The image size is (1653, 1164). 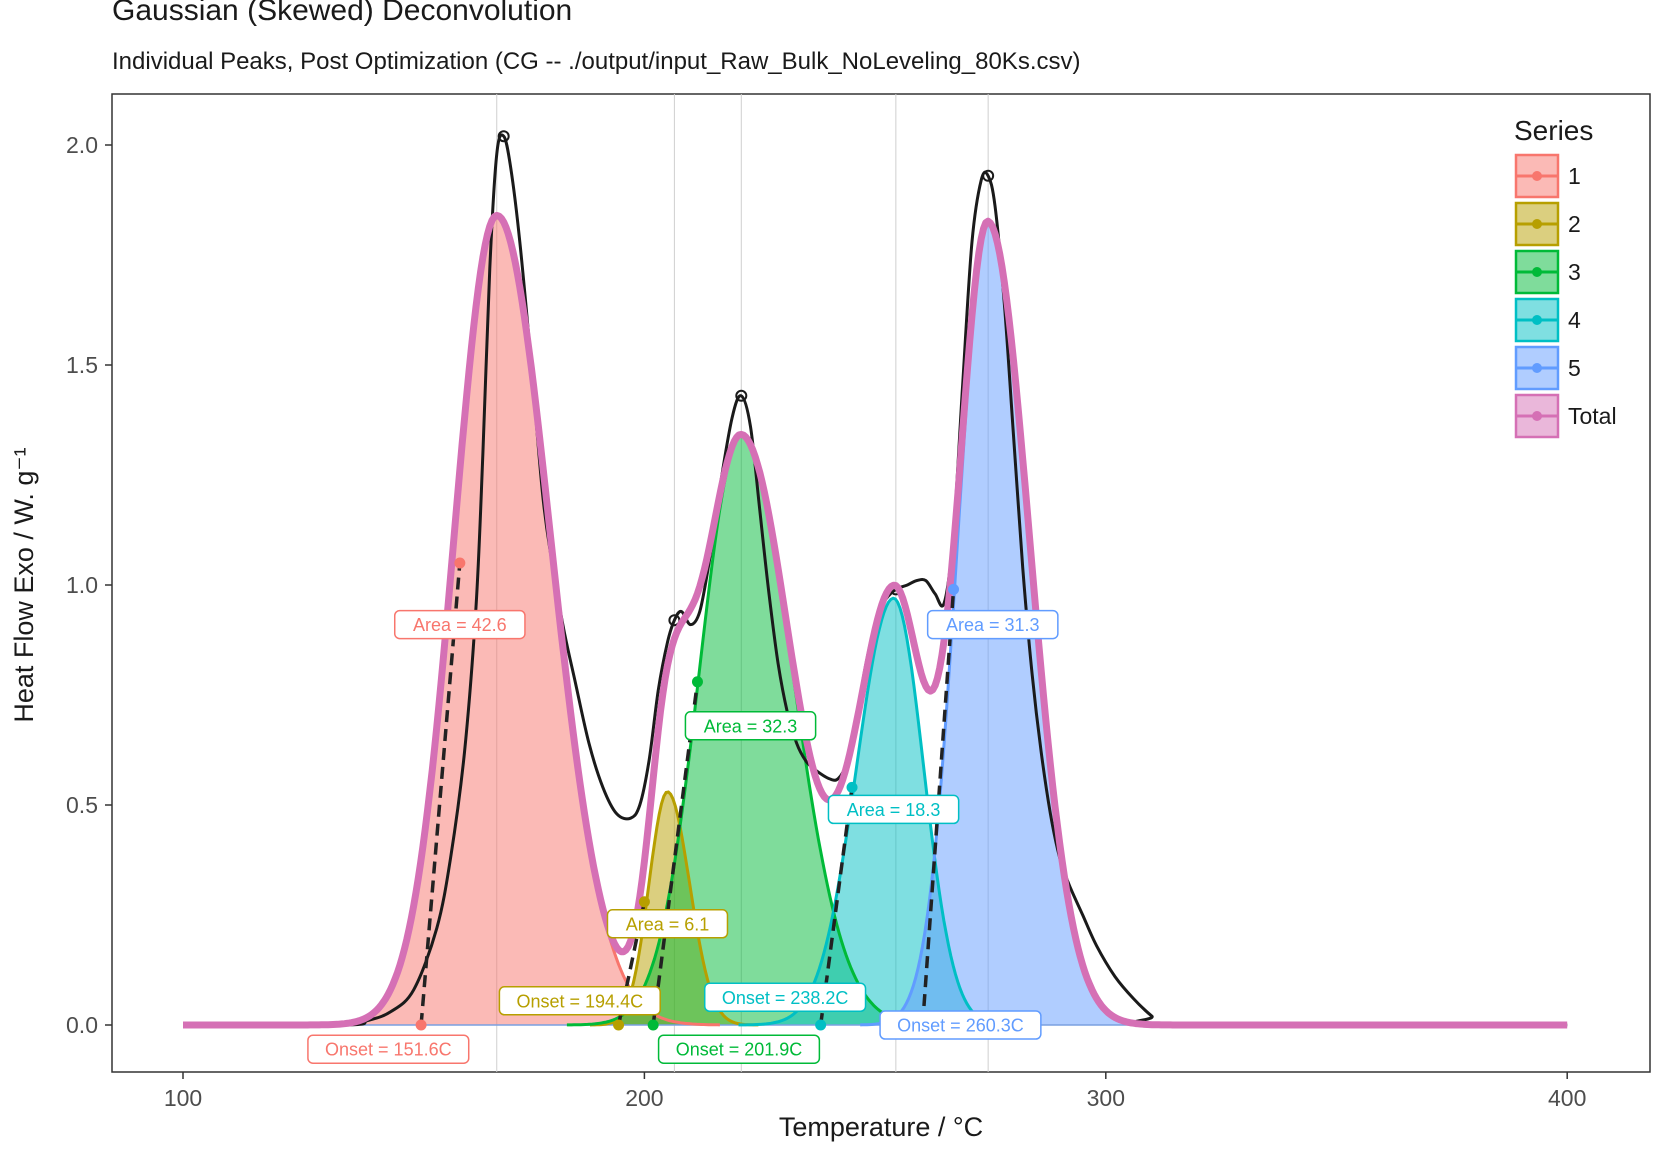 What do you see at coordinates (1565, 416) in the screenshot?
I see `legend-item-Total: Total` at bounding box center [1565, 416].